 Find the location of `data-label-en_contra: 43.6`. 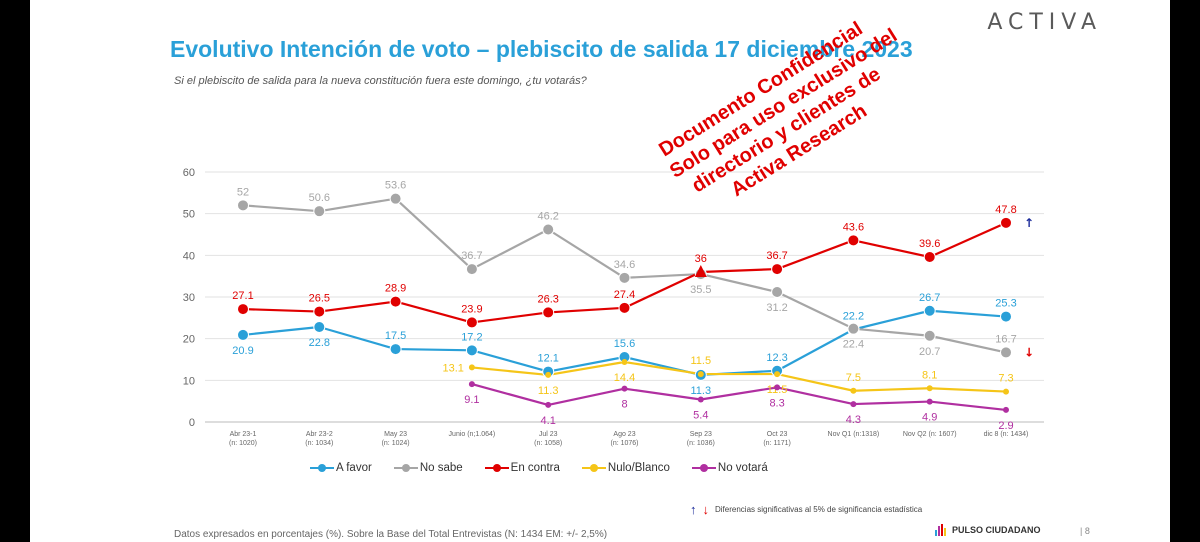

data-label-en_contra: 43.6 is located at coordinates (853, 227).